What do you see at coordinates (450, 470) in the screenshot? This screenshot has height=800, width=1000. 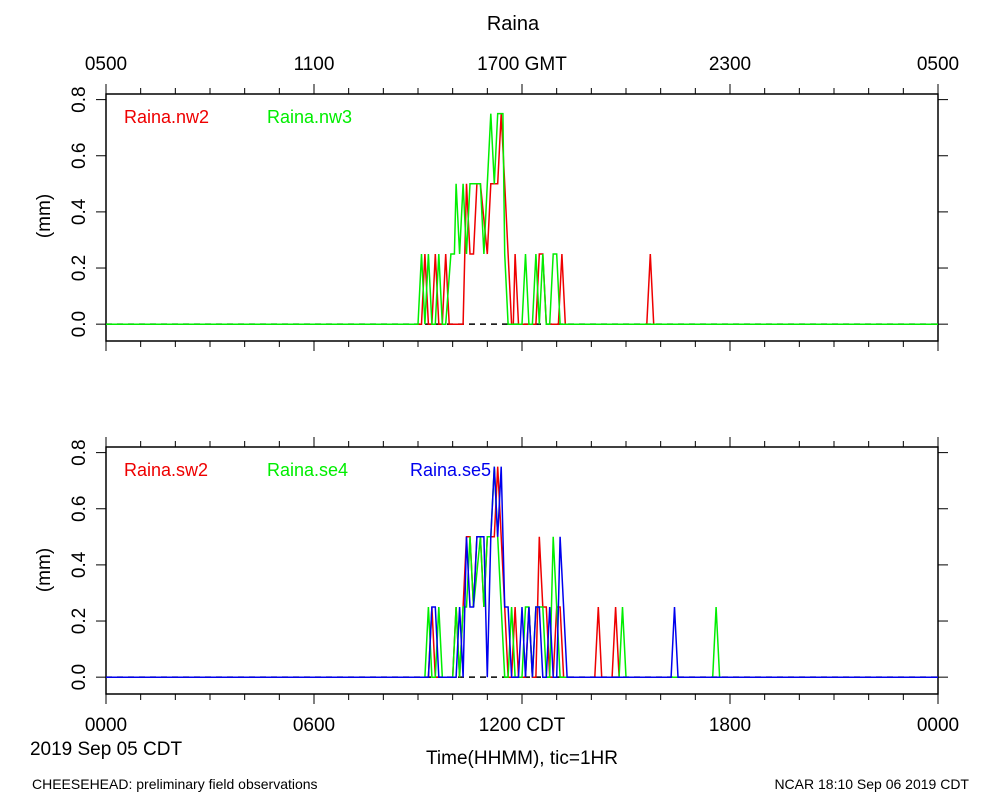 I see `legend-entry-se5: Raina.se5` at bounding box center [450, 470].